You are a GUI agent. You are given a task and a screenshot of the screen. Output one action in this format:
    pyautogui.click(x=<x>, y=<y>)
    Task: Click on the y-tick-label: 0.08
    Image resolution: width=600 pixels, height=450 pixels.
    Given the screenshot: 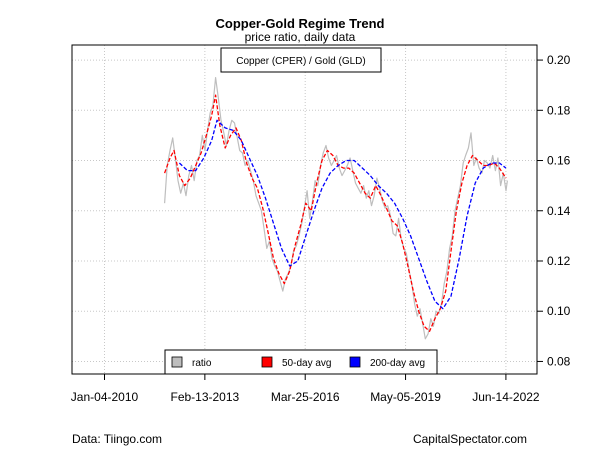 What is the action you would take?
    pyautogui.click(x=559, y=361)
    